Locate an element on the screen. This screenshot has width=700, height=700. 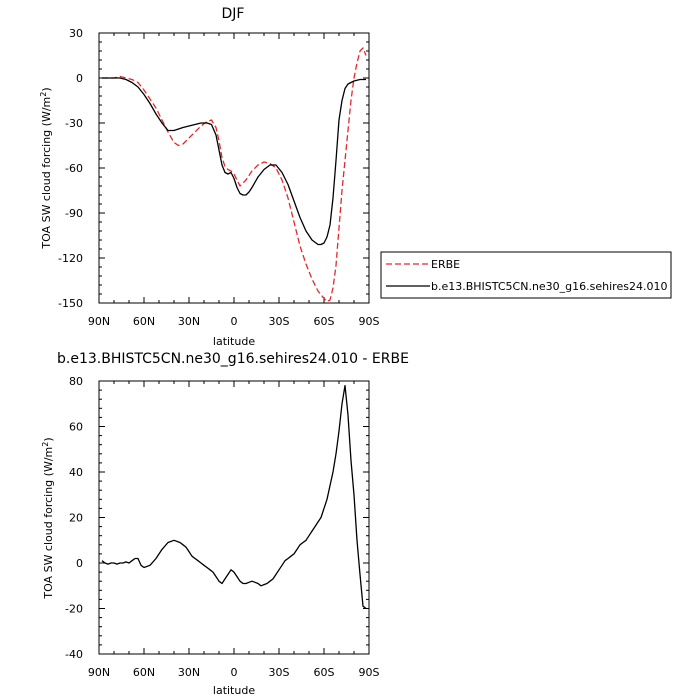
top-y-tick-label: 0 is located at coordinates (79, 78).